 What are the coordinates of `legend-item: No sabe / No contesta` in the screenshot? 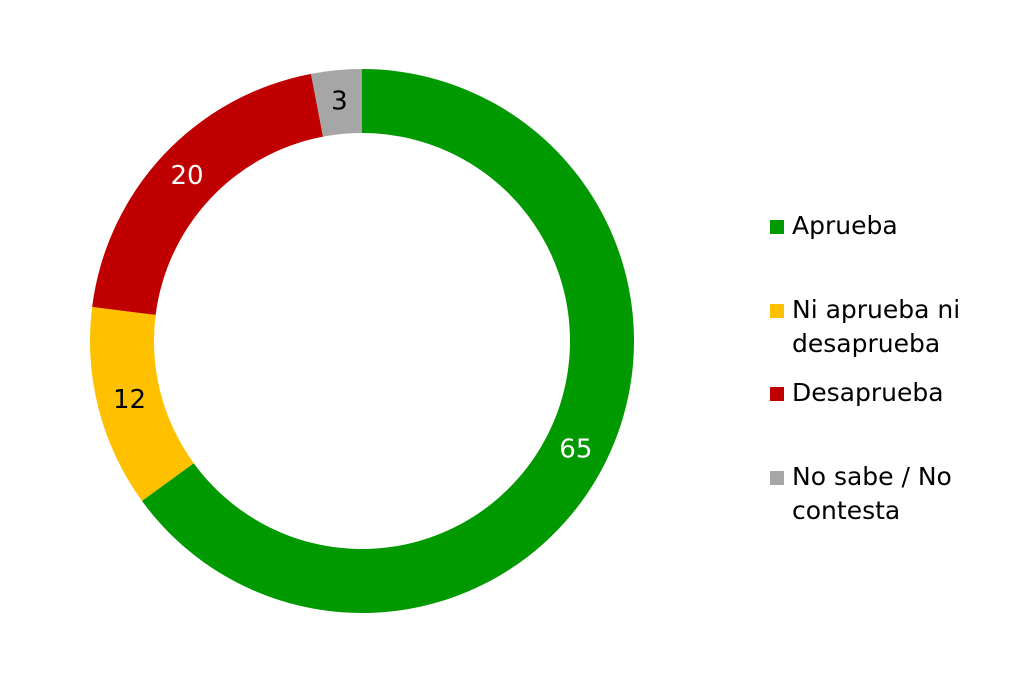 It's located at (885, 494).